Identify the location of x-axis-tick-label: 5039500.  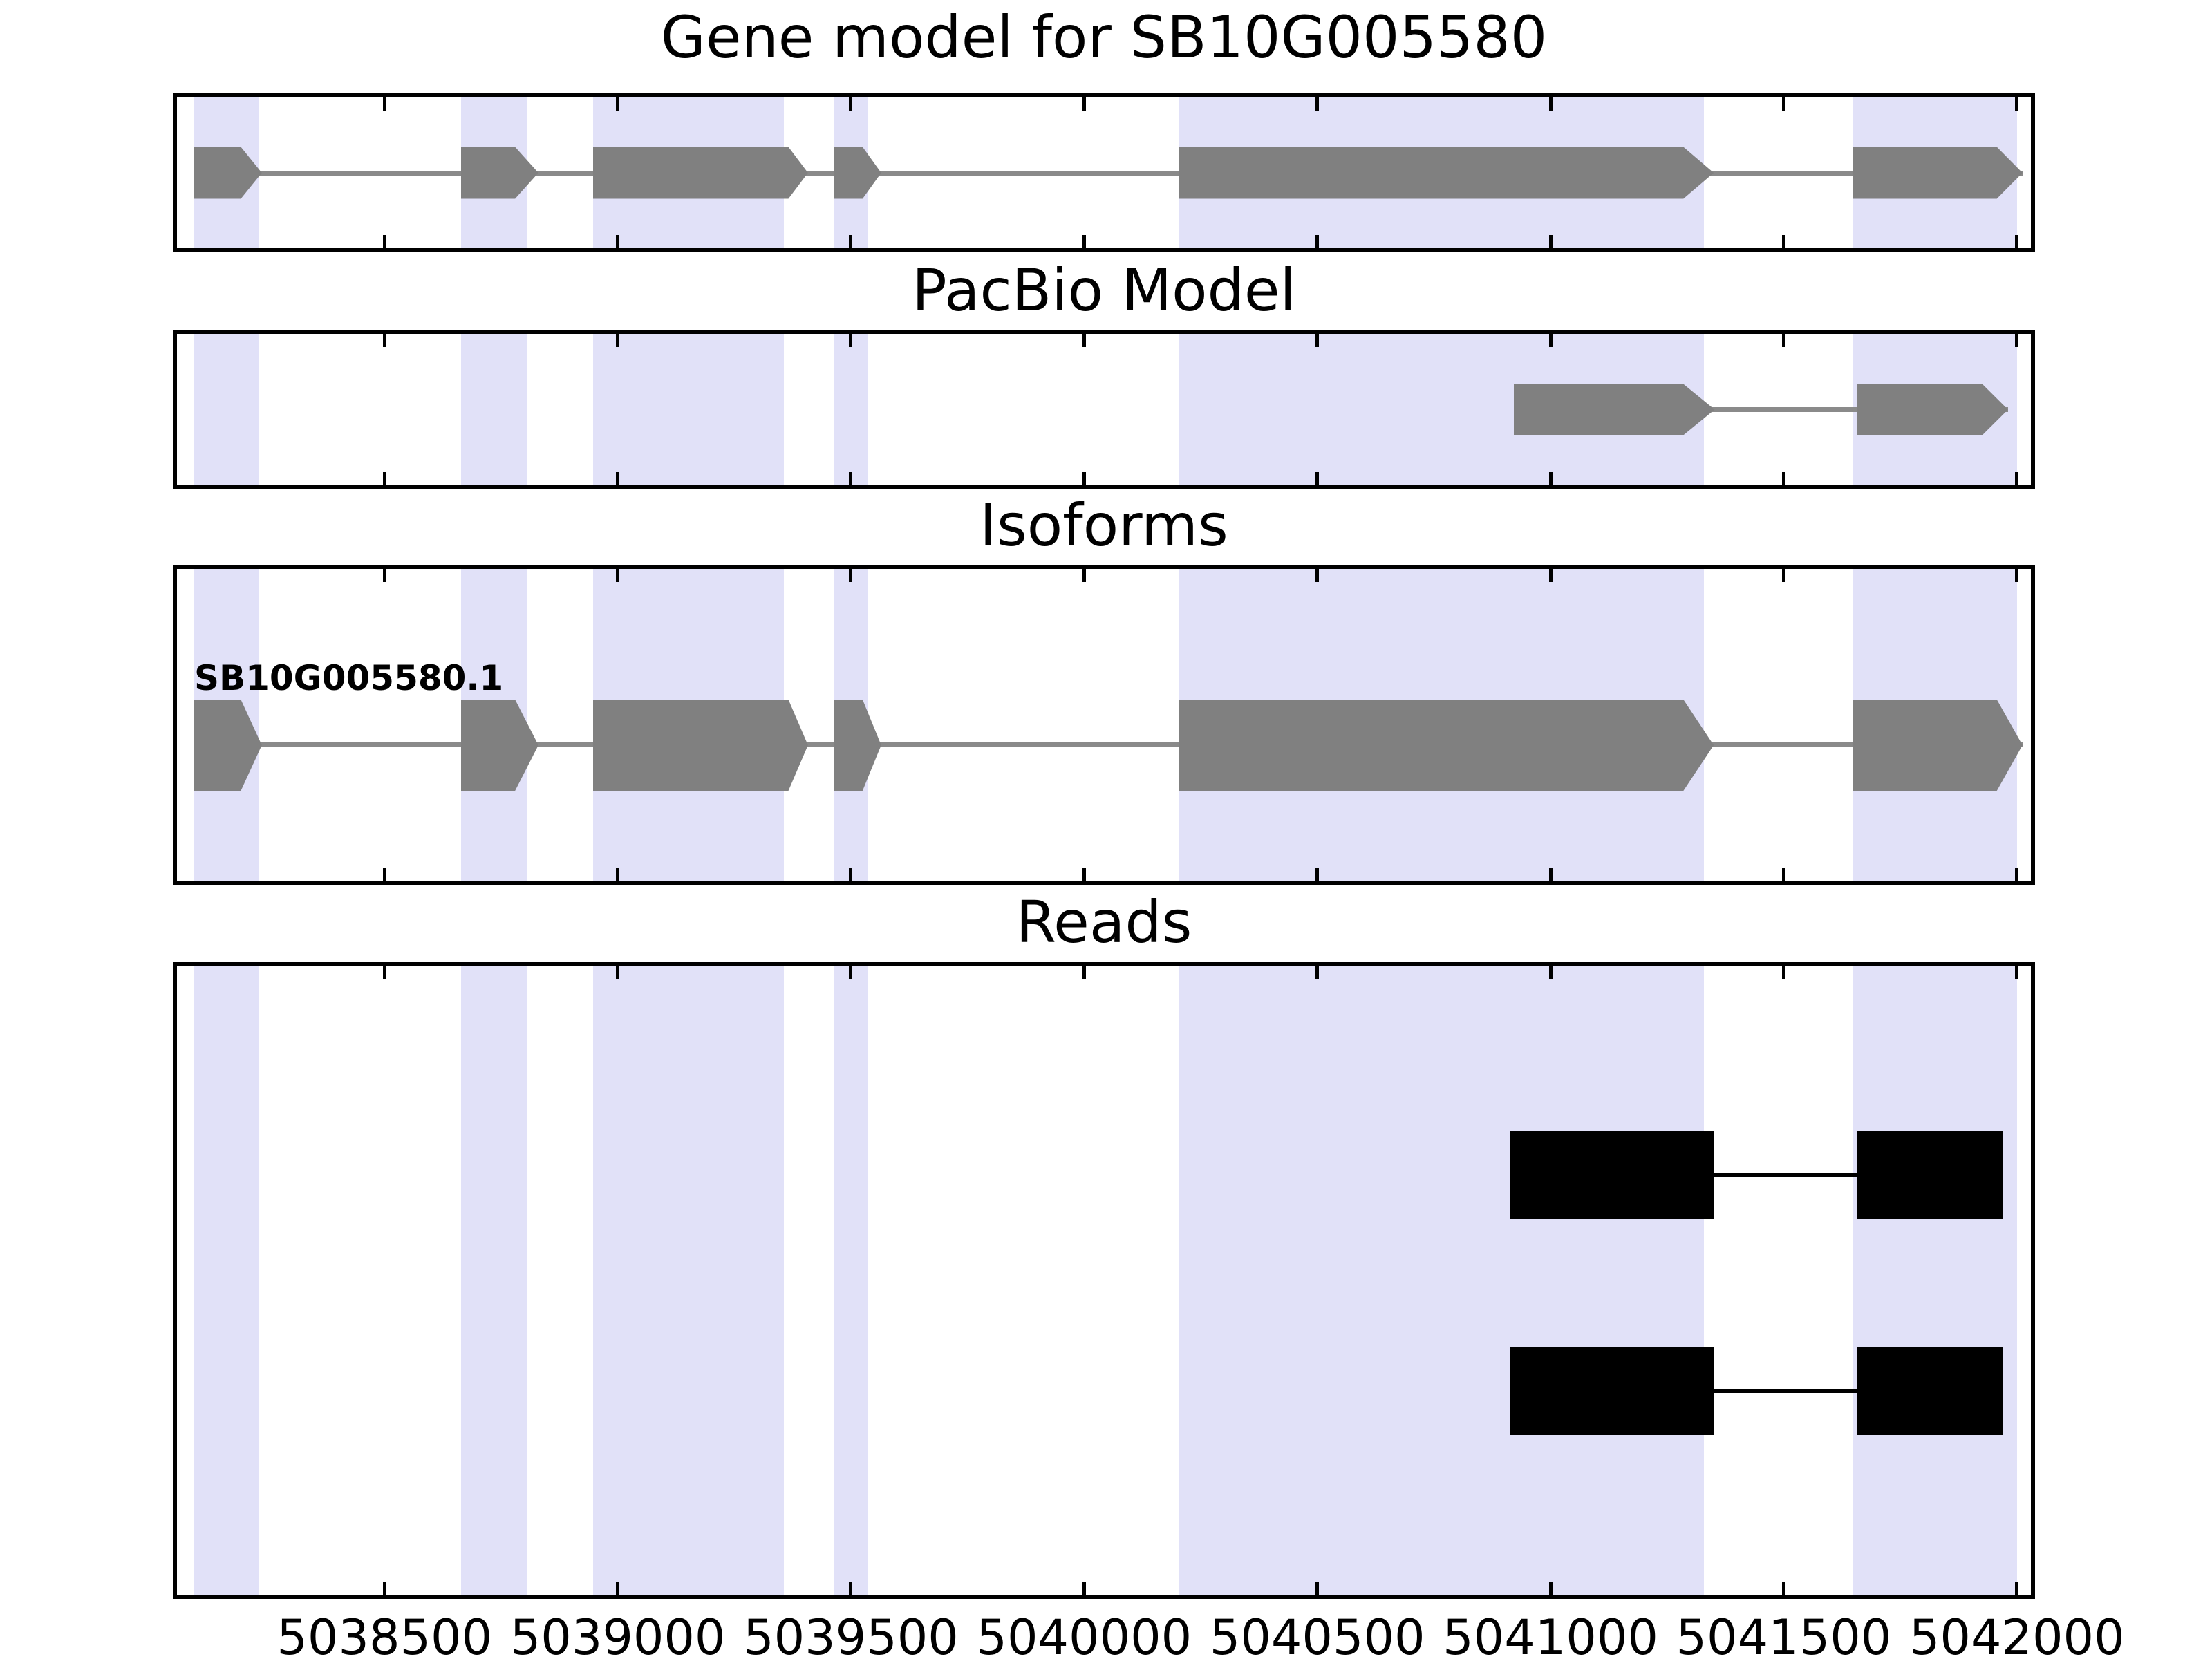
(851, 1634).